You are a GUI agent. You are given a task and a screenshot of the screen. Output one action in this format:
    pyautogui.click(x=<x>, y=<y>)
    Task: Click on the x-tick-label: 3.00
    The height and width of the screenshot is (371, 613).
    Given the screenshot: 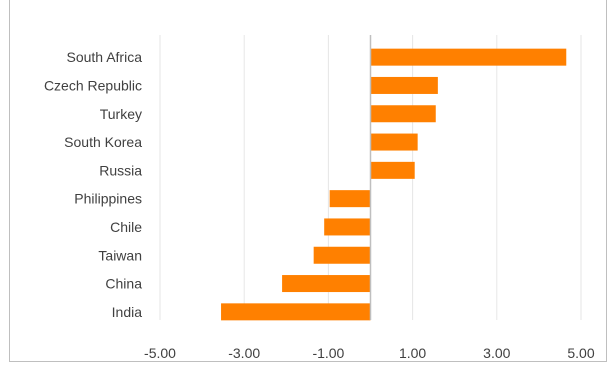 What is the action you would take?
    pyautogui.click(x=496, y=353)
    